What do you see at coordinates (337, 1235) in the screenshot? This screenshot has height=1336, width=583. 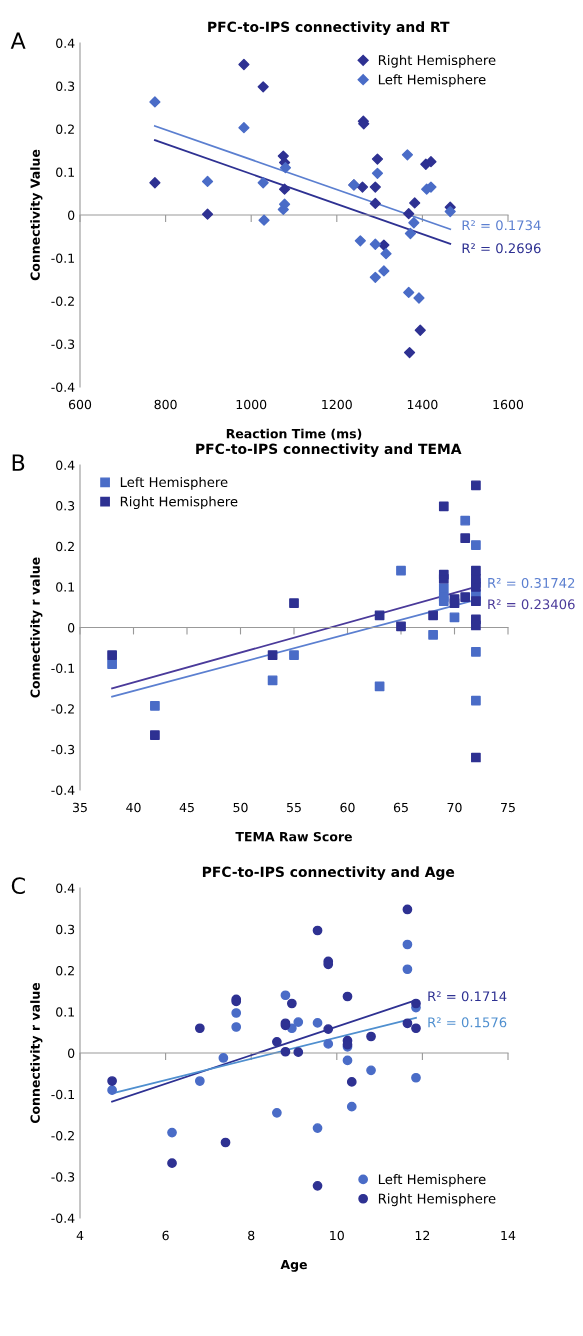 I see `x-tick-label: 10` at bounding box center [337, 1235].